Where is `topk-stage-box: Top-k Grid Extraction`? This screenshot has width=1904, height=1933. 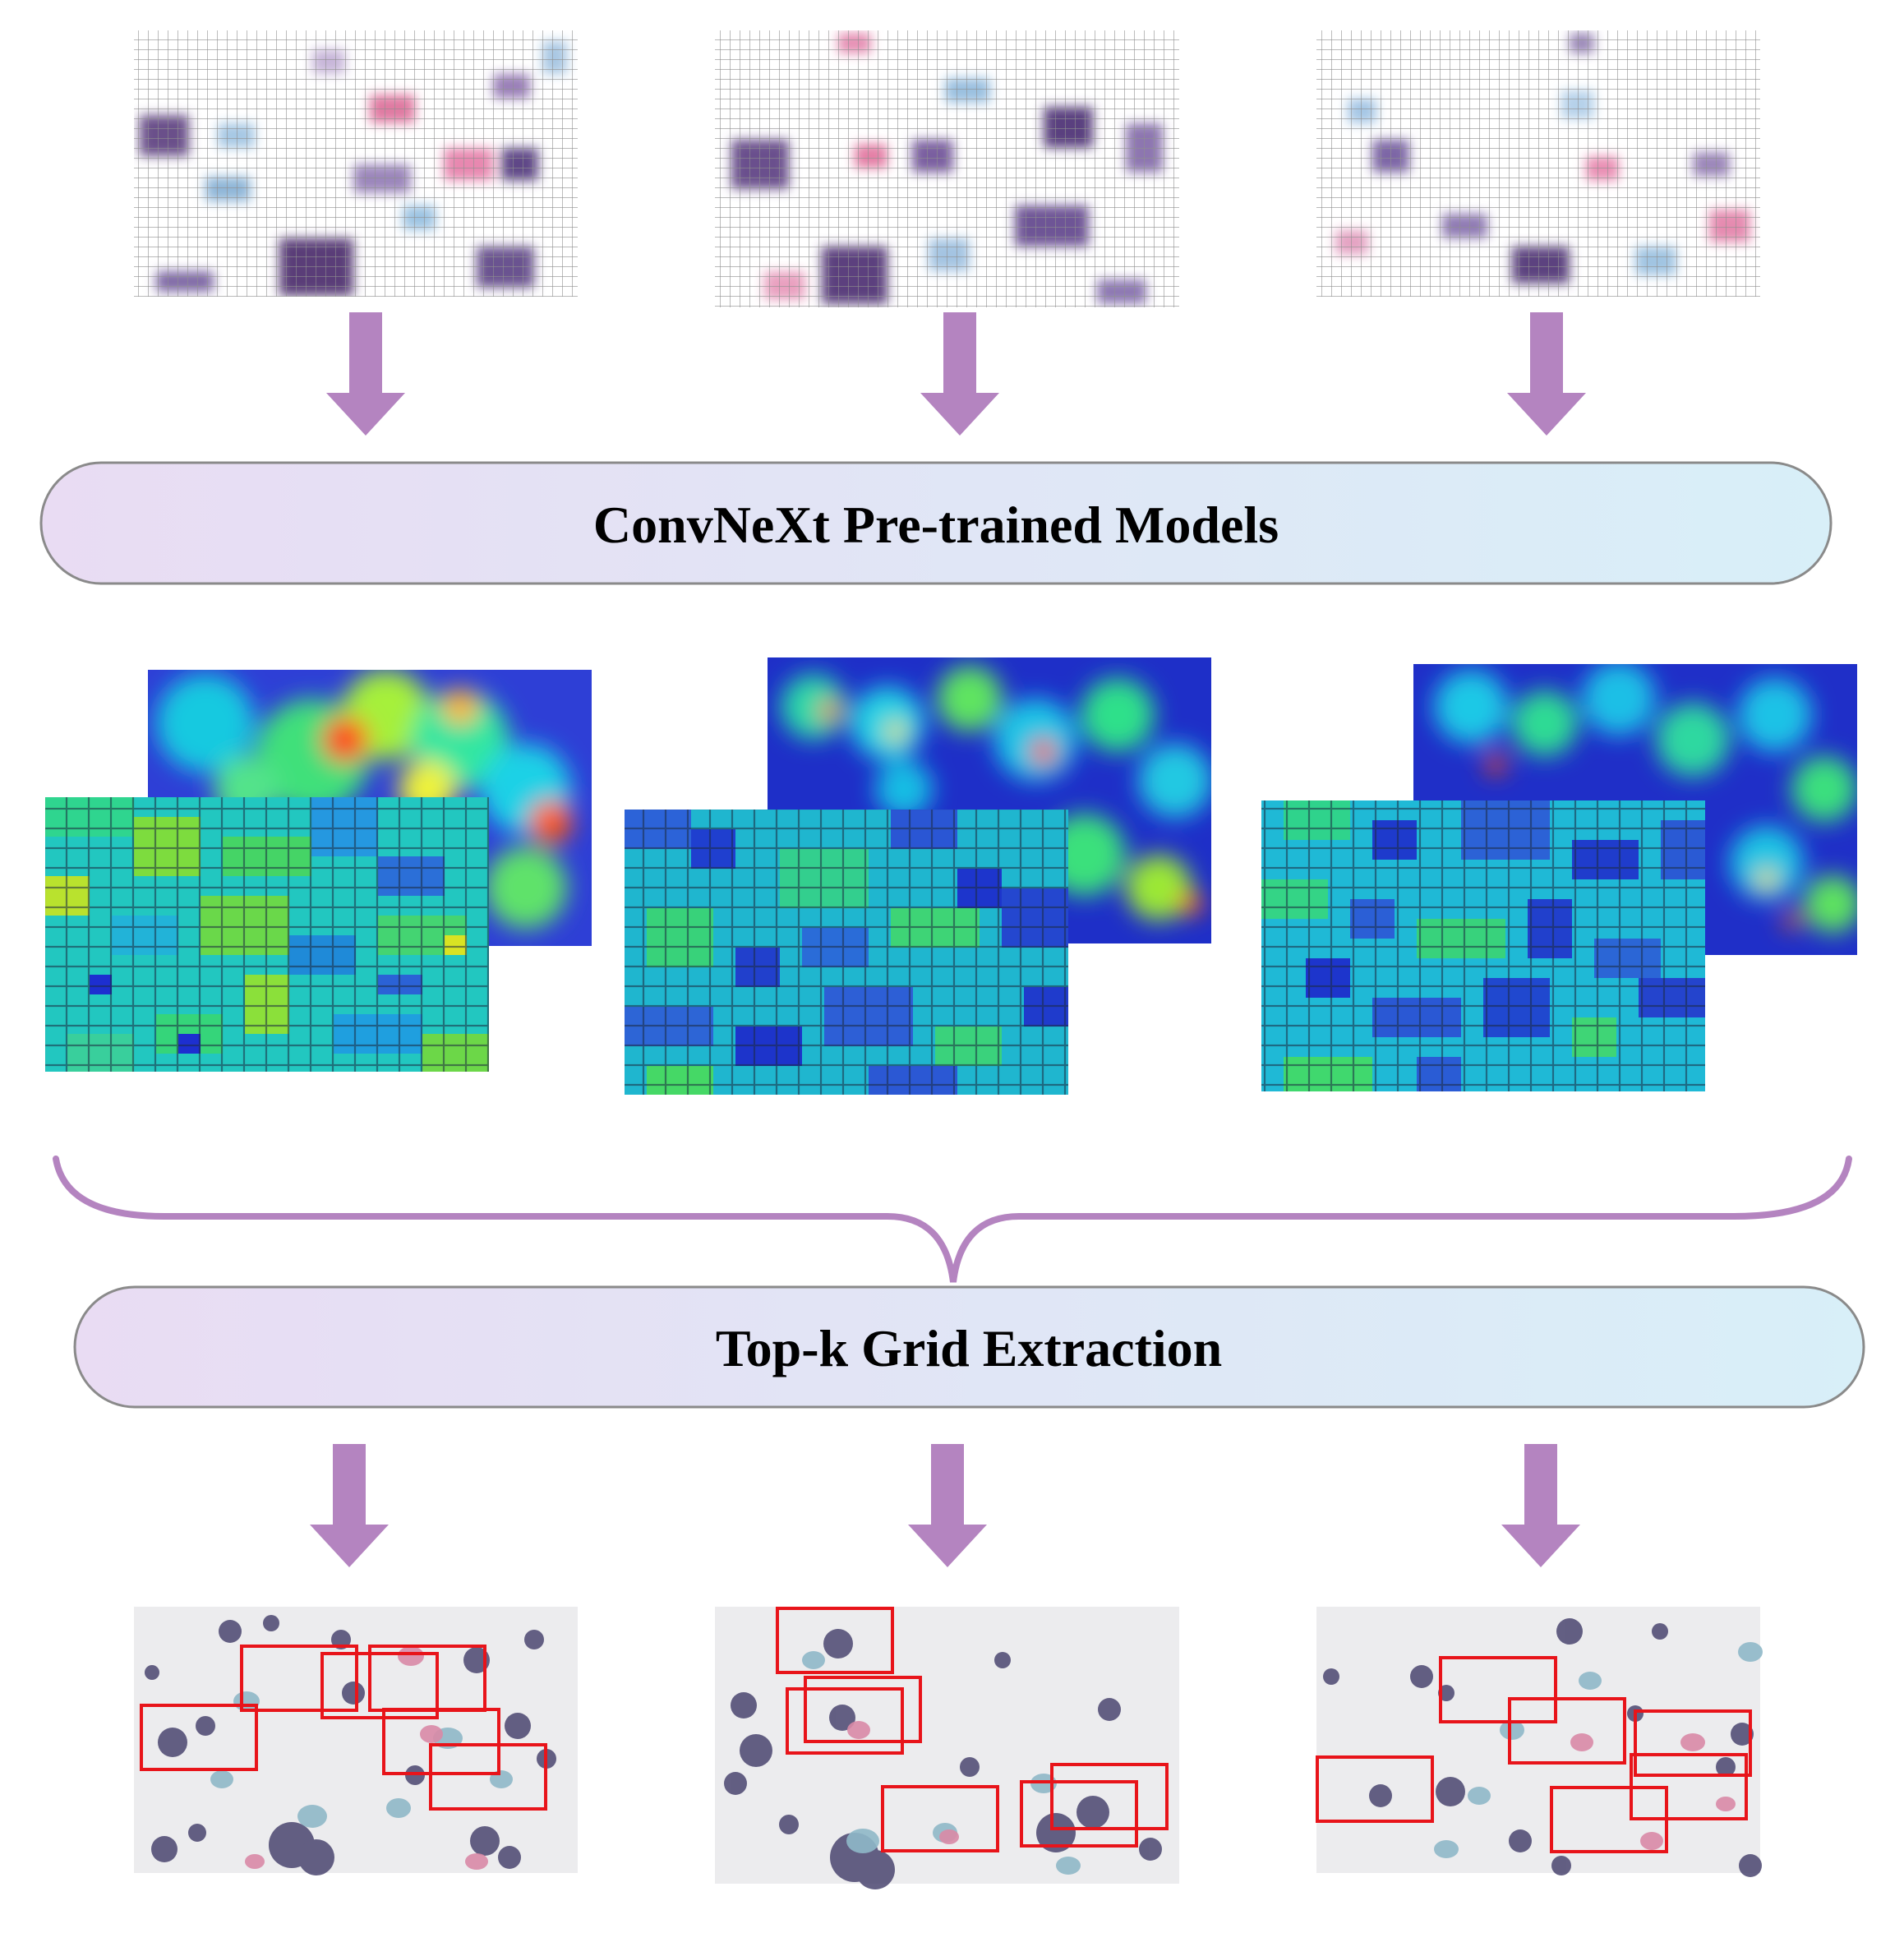
topk-stage-box: Top-k Grid Extraction is located at coordinates (969, 1347).